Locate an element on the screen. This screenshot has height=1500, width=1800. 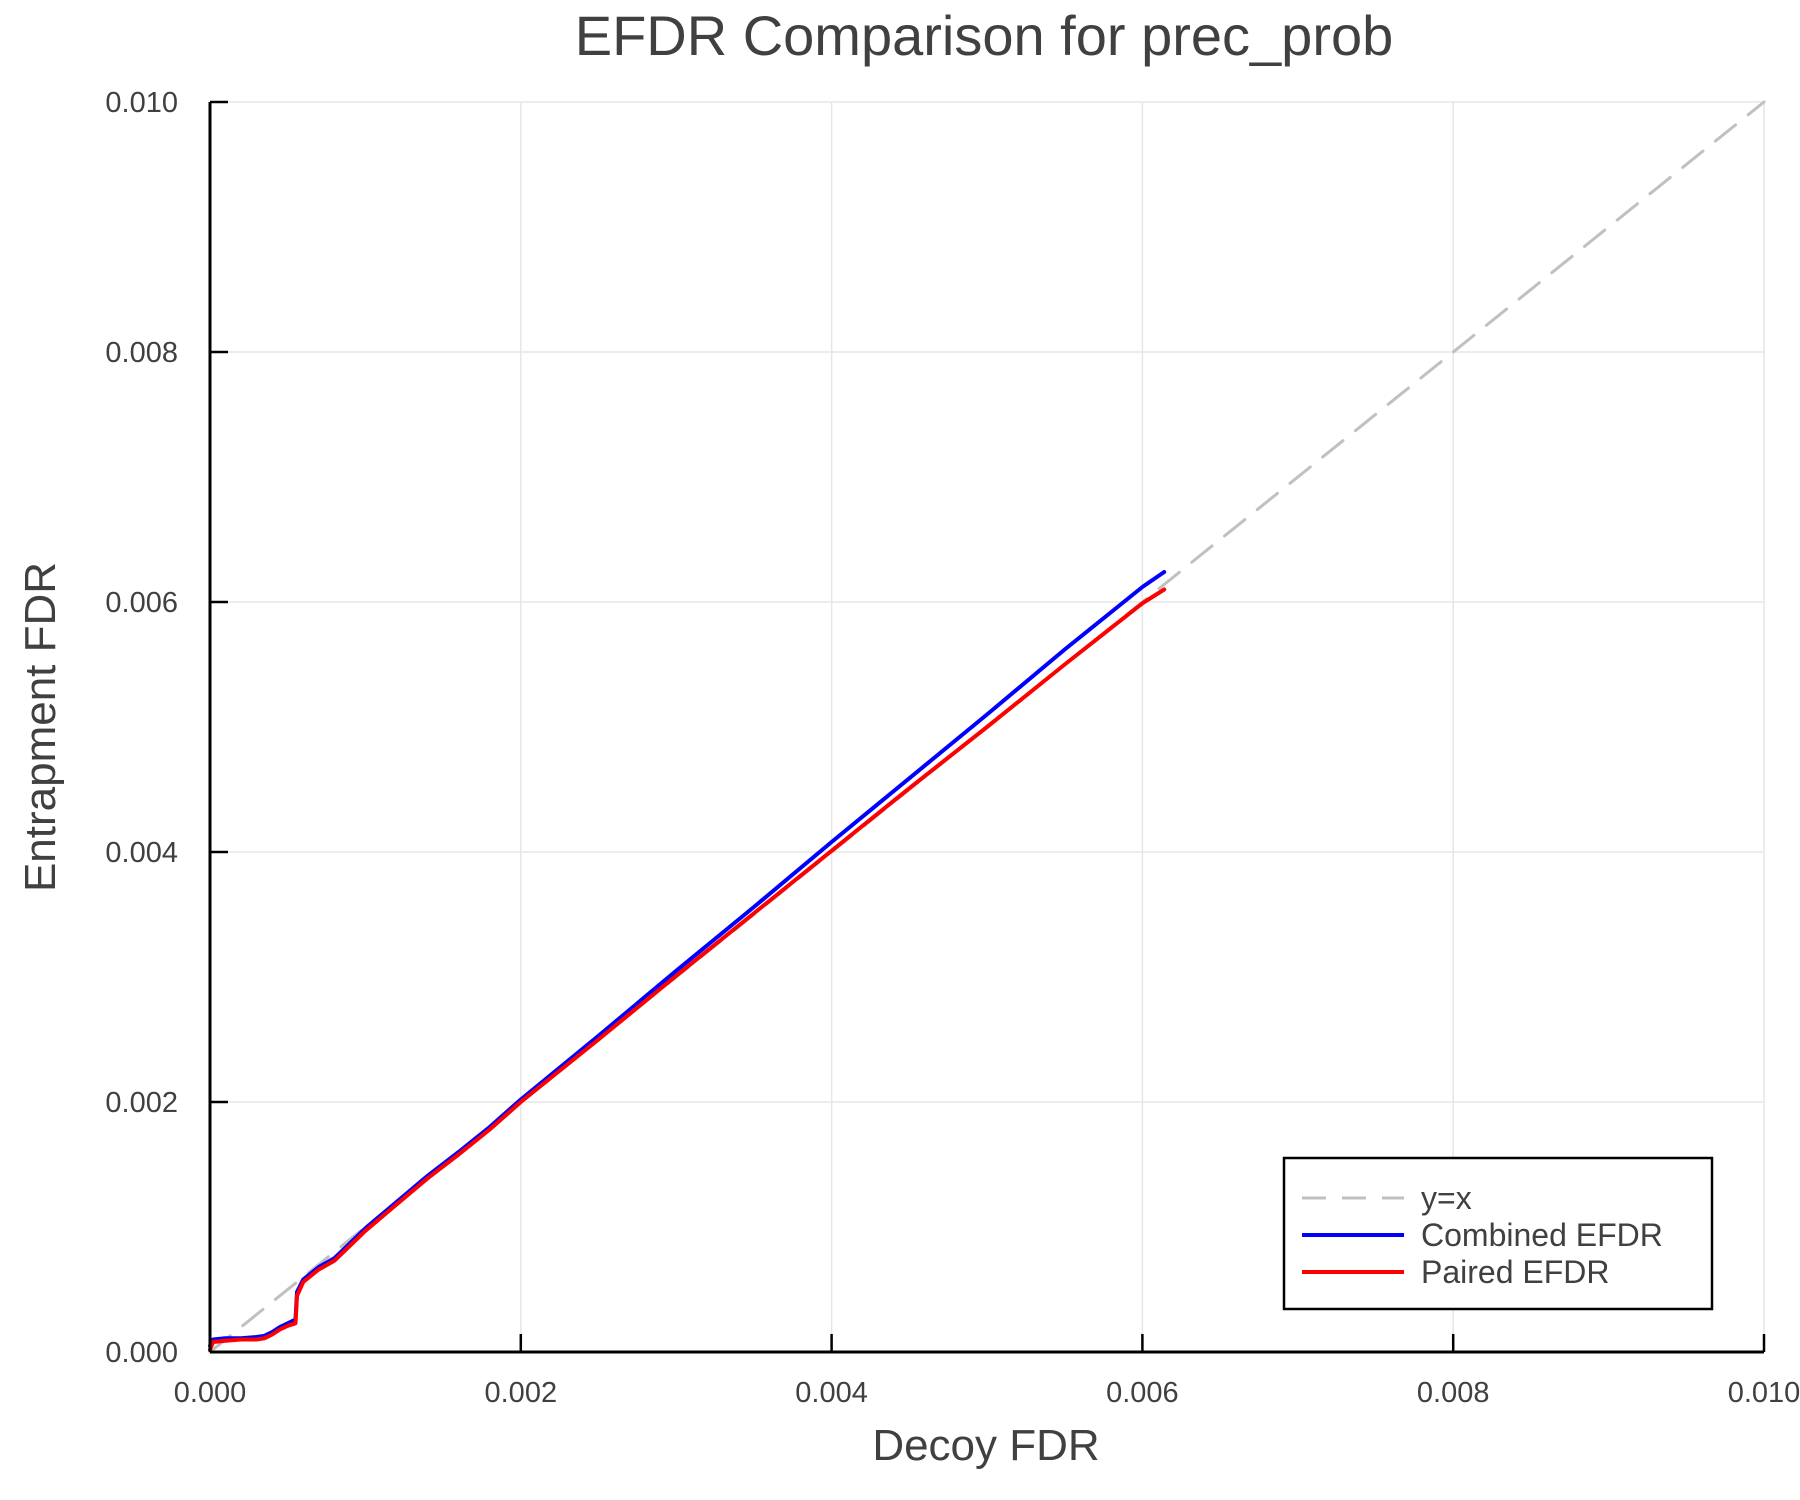
y-axis-label: Entrapment FDR is located at coordinates (40, 727).